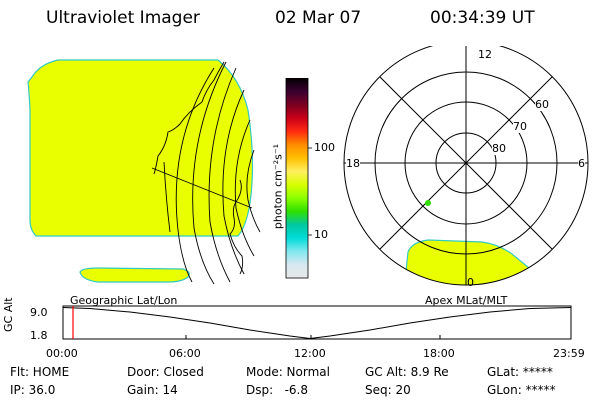  What do you see at coordinates (288, 372) in the screenshot?
I see `status-mode: Mode: Normal` at bounding box center [288, 372].